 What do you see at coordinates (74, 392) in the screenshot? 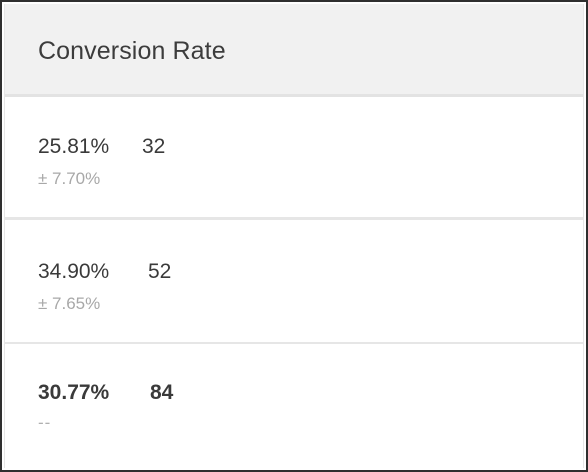
I see `conversion-rate-value: 30.77%` at bounding box center [74, 392].